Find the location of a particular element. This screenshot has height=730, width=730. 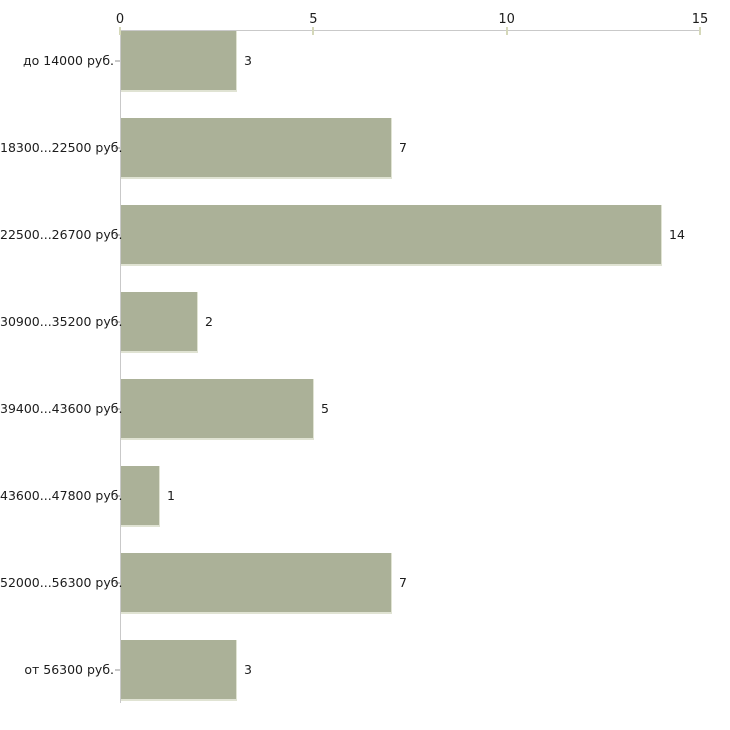

x-axis-line is located at coordinates (410, 30).